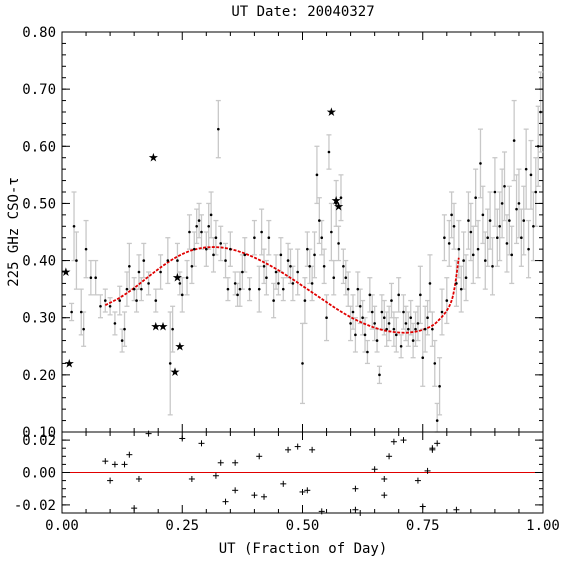 This screenshot has height=574, width=574. What do you see at coordinates (62, 526) in the screenshot?
I see `x-tick-label: 0.00` at bounding box center [62, 526].